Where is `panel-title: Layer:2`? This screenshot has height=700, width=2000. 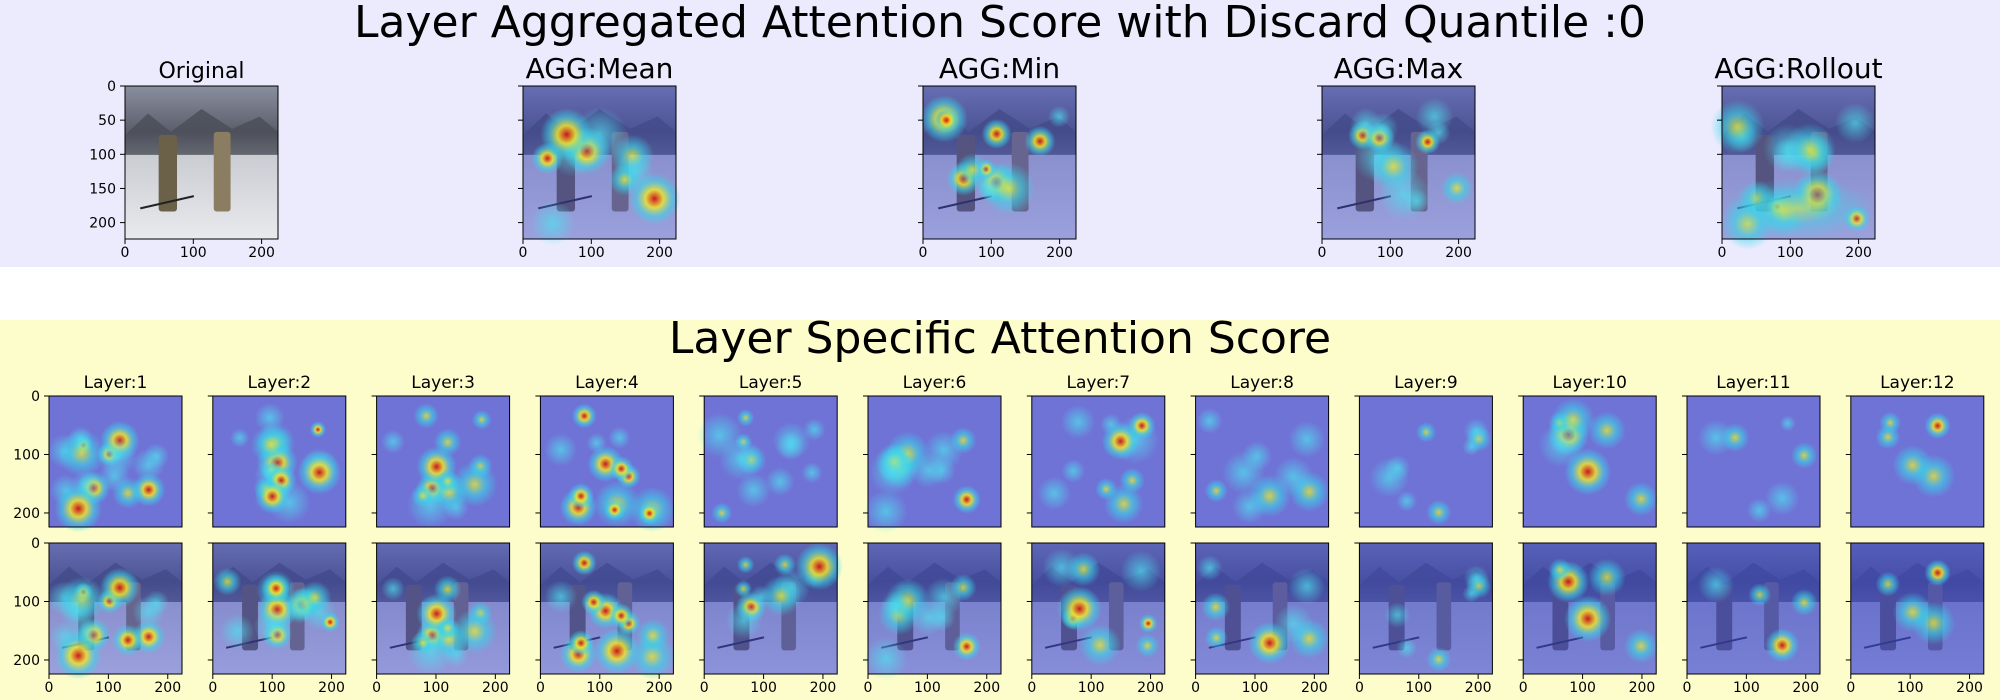 panel-title: Layer:2 is located at coordinates (279, 383).